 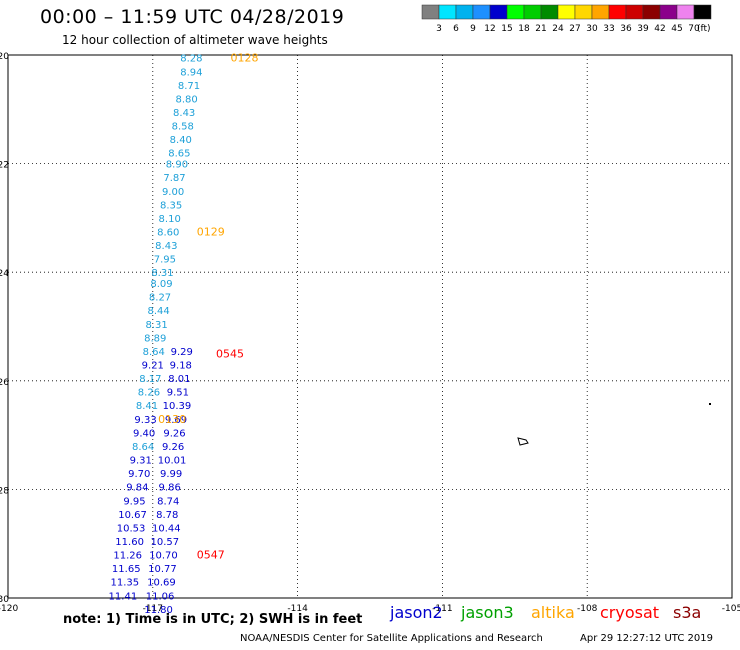 What do you see at coordinates (147, 406) in the screenshot?
I see `wave-height-value: 8.41` at bounding box center [147, 406].